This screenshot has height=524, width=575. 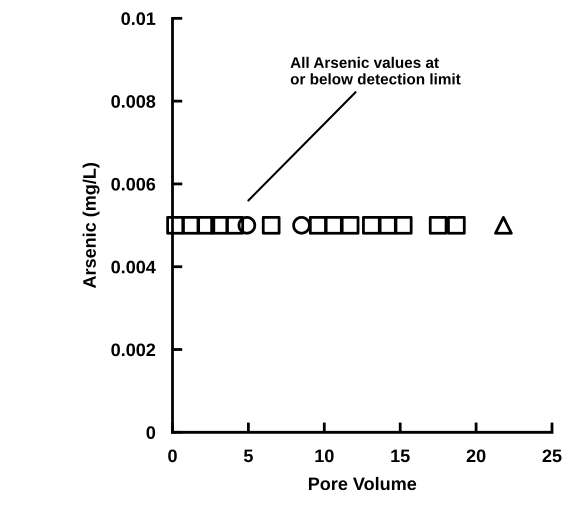 What do you see at coordinates (133, 349) in the screenshot?
I see `y-tick-label: 0.002` at bounding box center [133, 349].